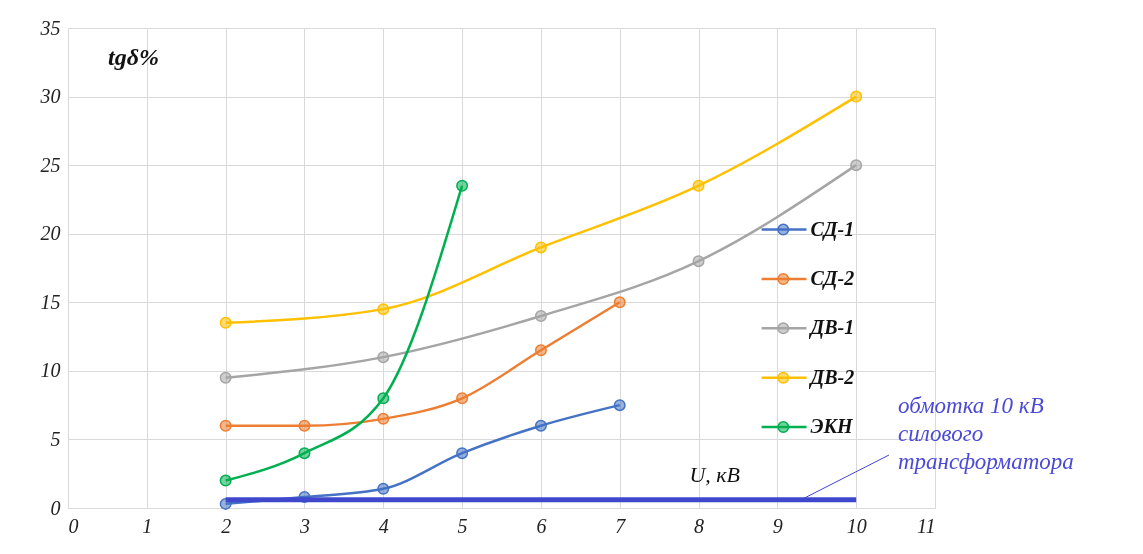  I want to click on legend-label: ДВ-1, so click(831, 328).